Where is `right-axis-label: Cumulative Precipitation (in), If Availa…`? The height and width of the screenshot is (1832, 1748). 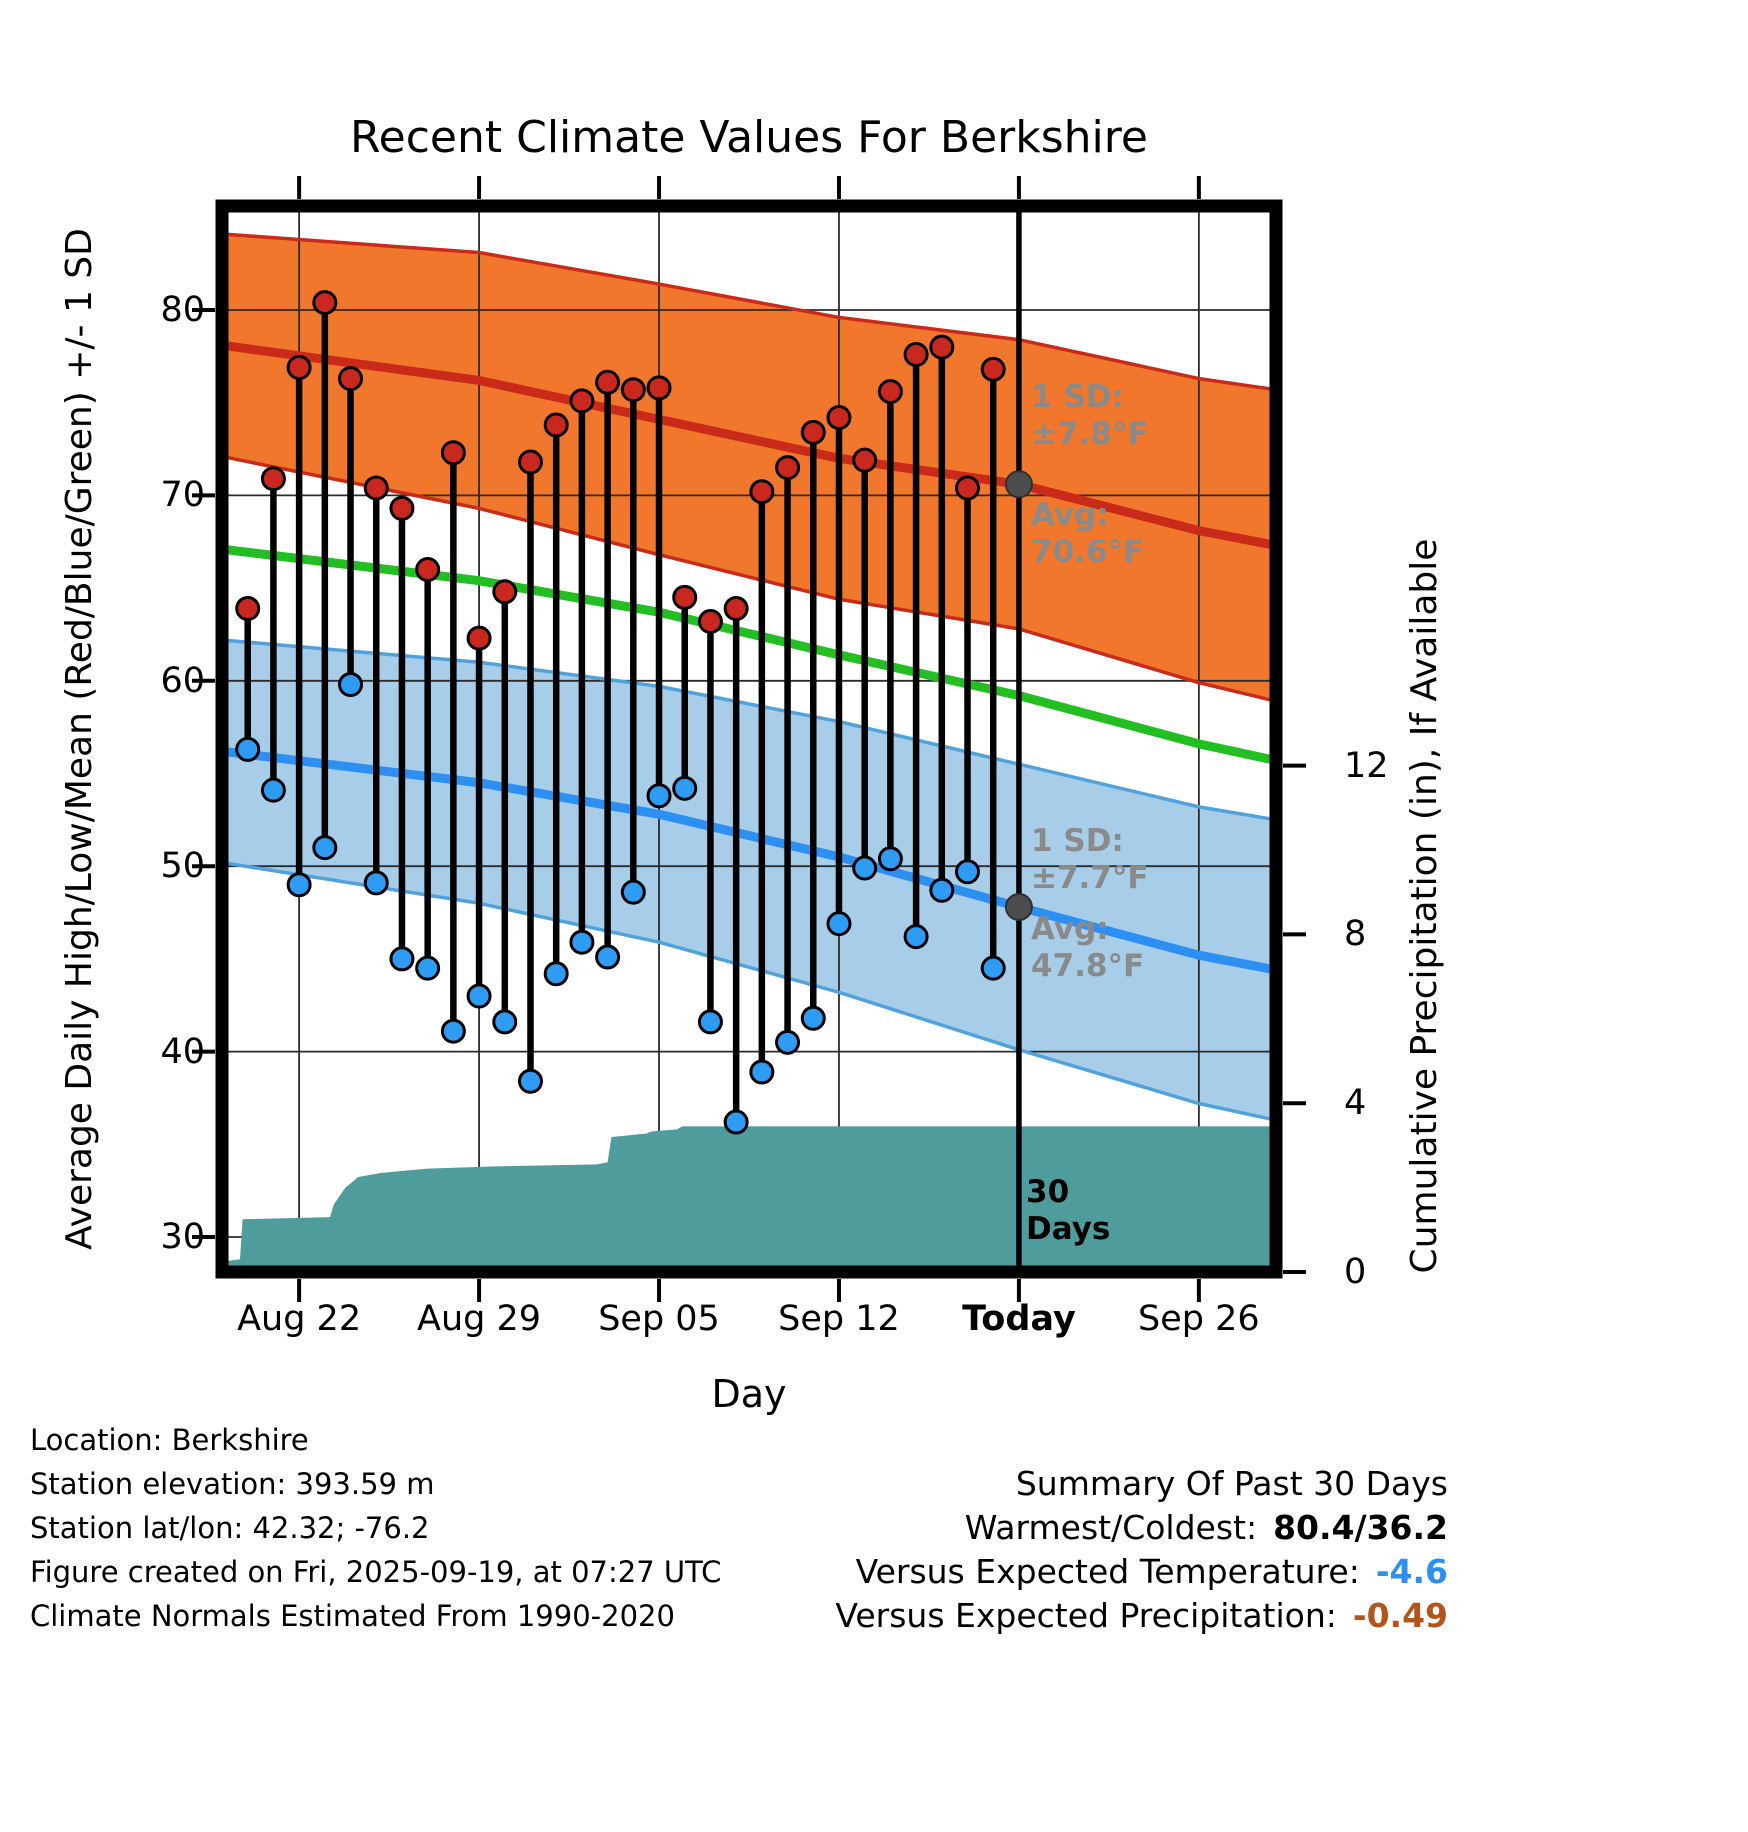 right-axis-label: Cumulative Precipitation (in), If Availa… is located at coordinates (1424, 906).